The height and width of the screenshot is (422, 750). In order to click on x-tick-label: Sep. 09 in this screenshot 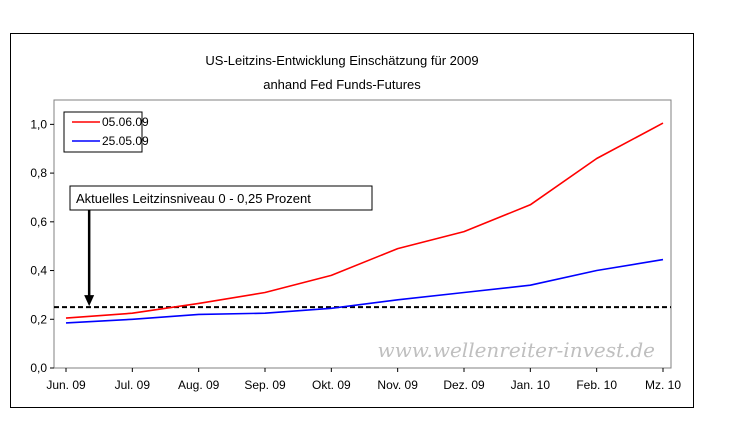, I will do `click(265, 385)`.